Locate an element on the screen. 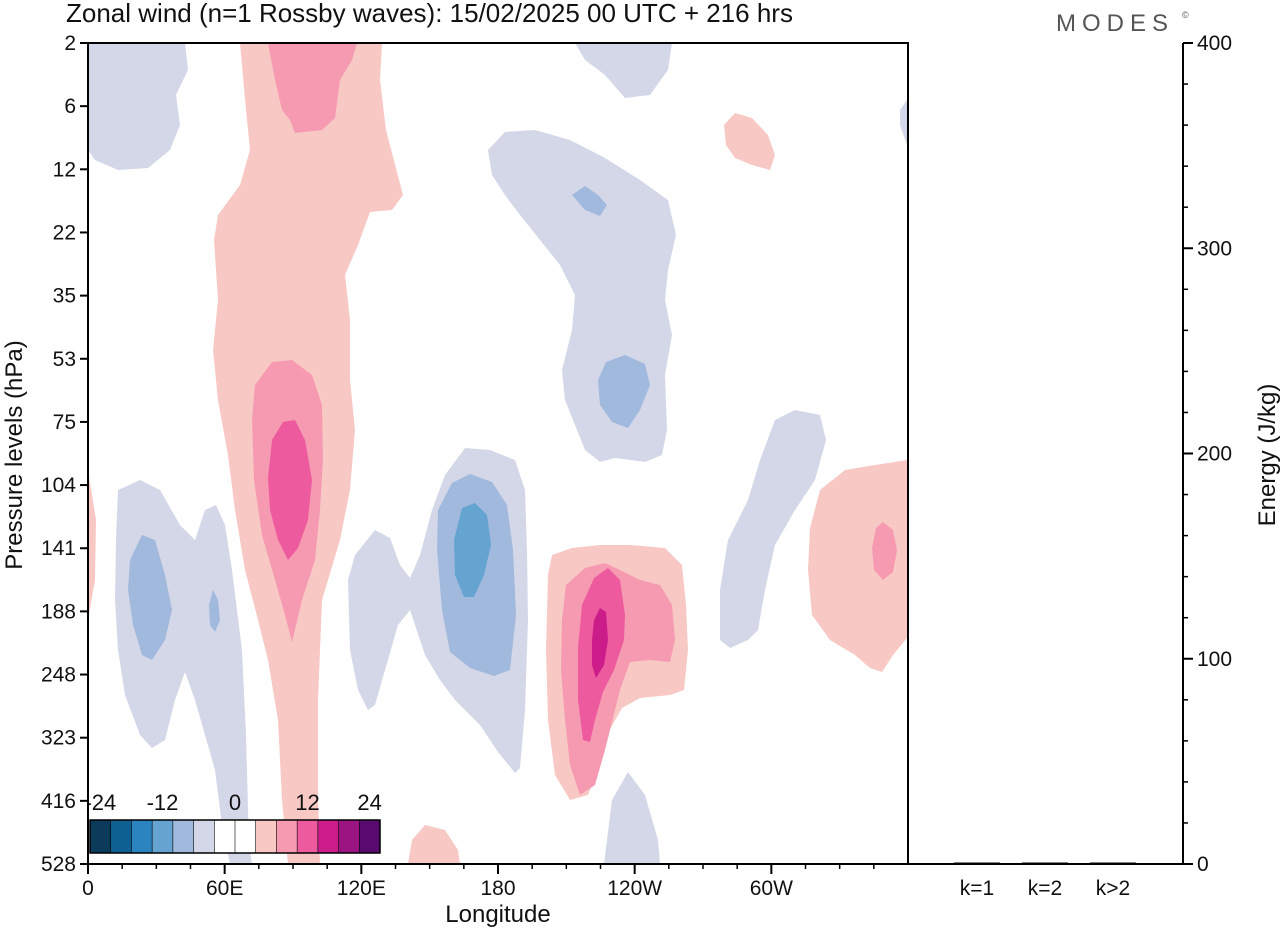 This screenshot has height=930, width=1280. y-axis-ticks: 2 6 12 22 35 53 75 104 141 188 248 323 416 528 is located at coordinates (64, 454).